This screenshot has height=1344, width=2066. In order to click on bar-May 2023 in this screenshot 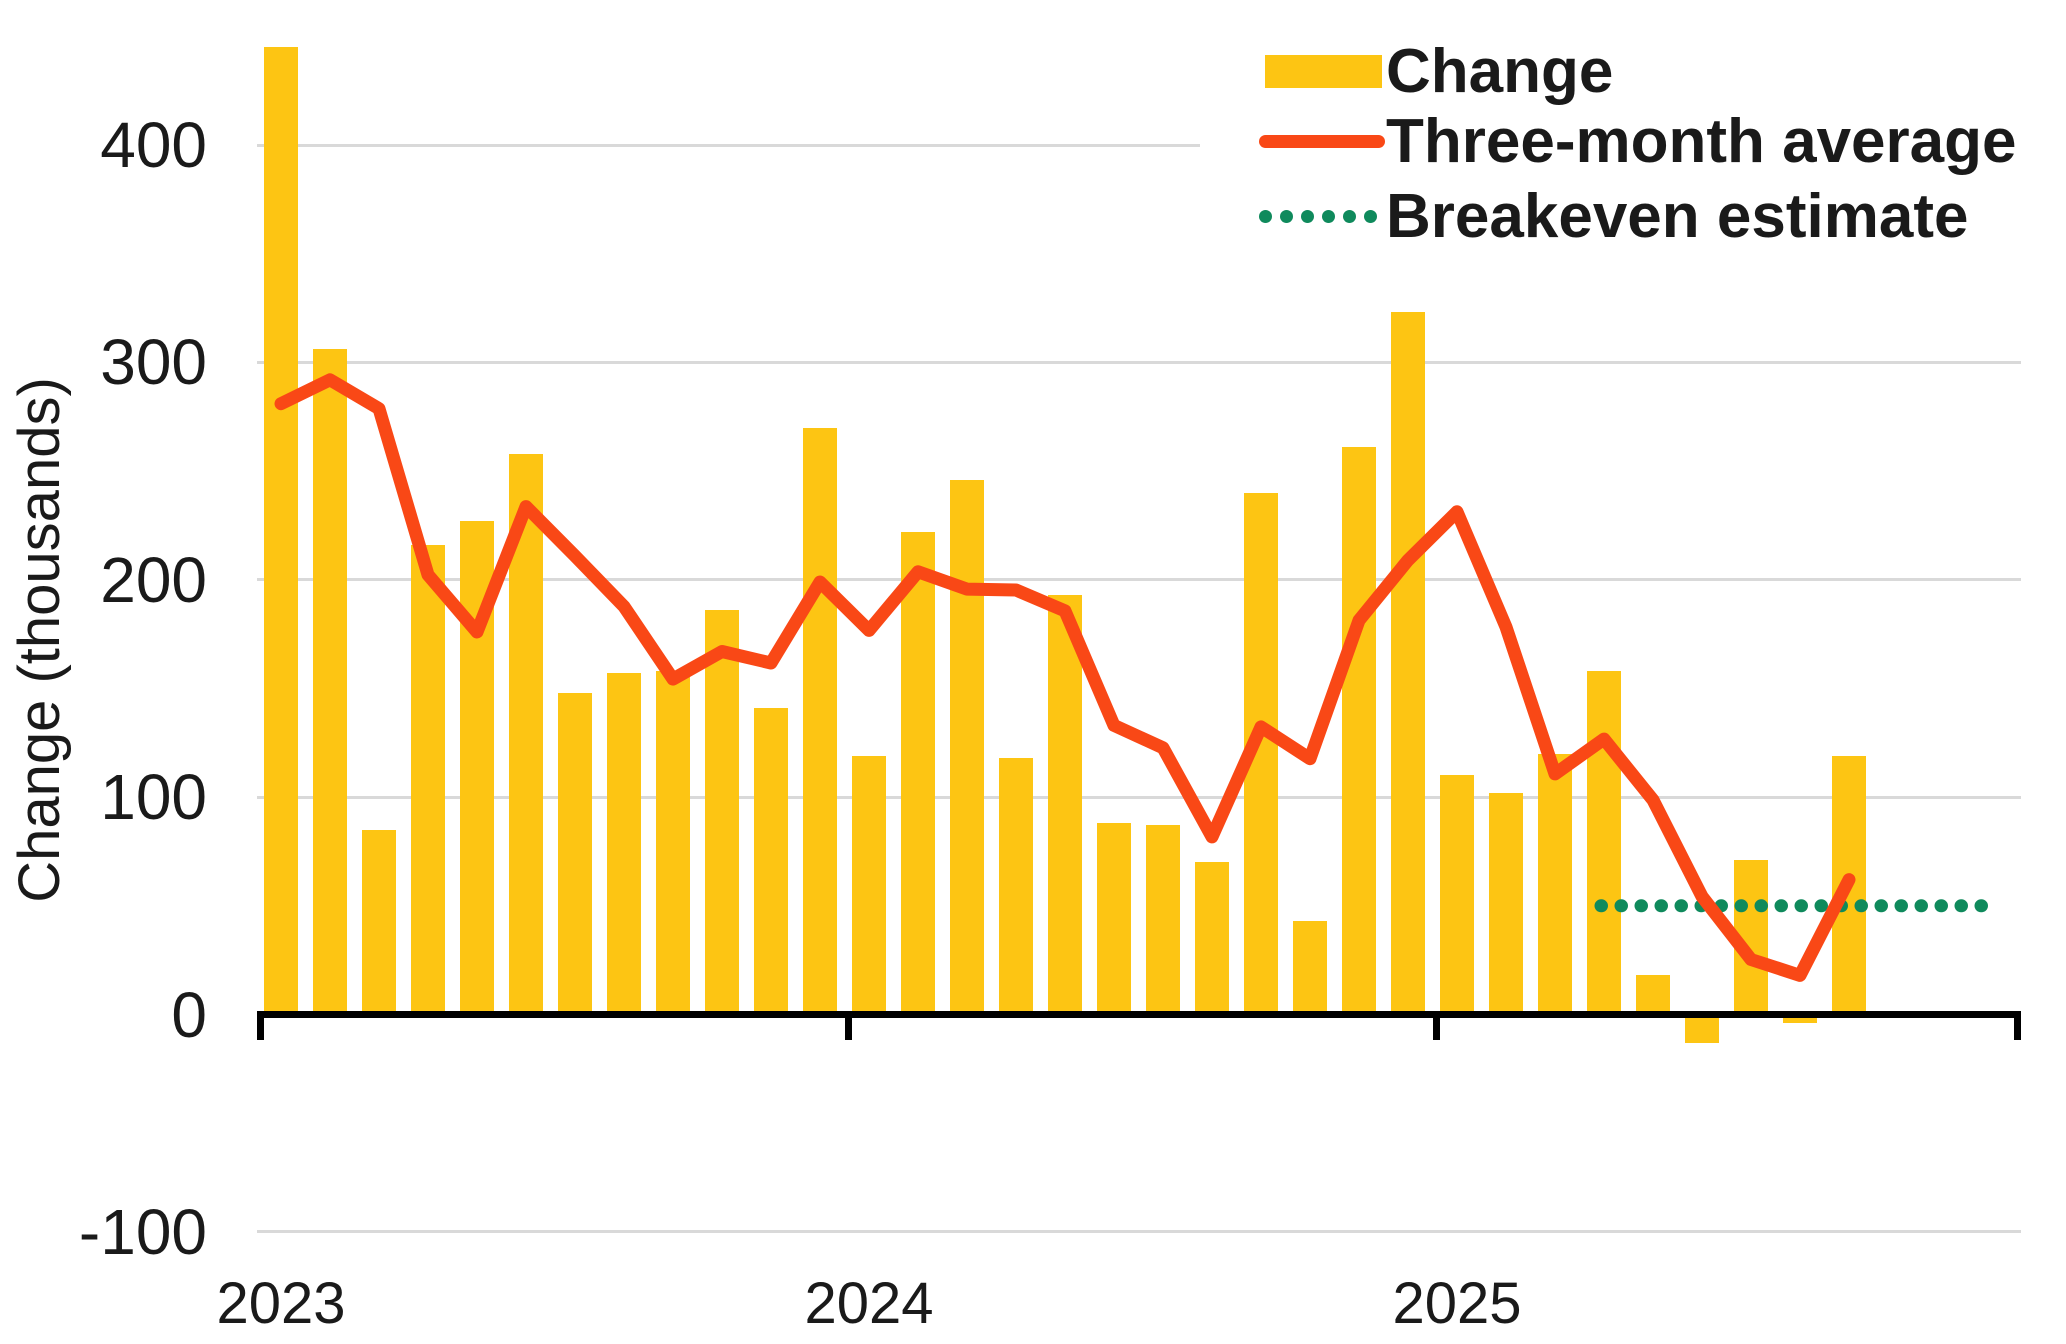, I will do `click(477, 768)`.